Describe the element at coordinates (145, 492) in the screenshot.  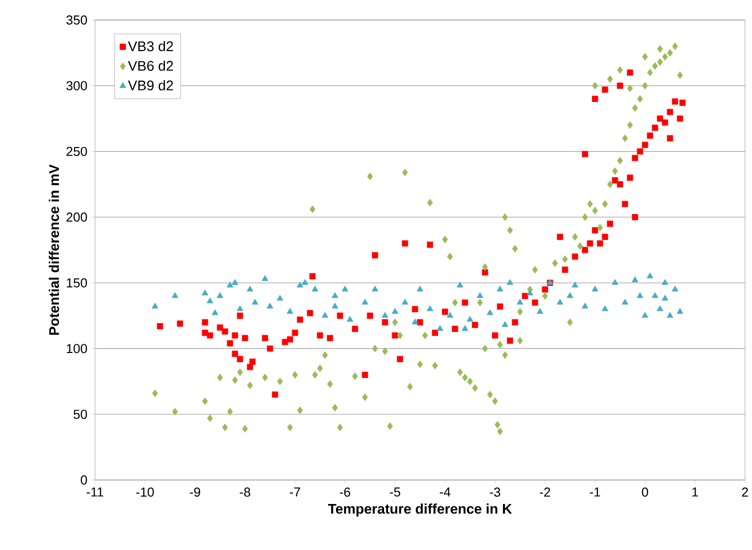
I see `x-tick-label: -10` at that location.